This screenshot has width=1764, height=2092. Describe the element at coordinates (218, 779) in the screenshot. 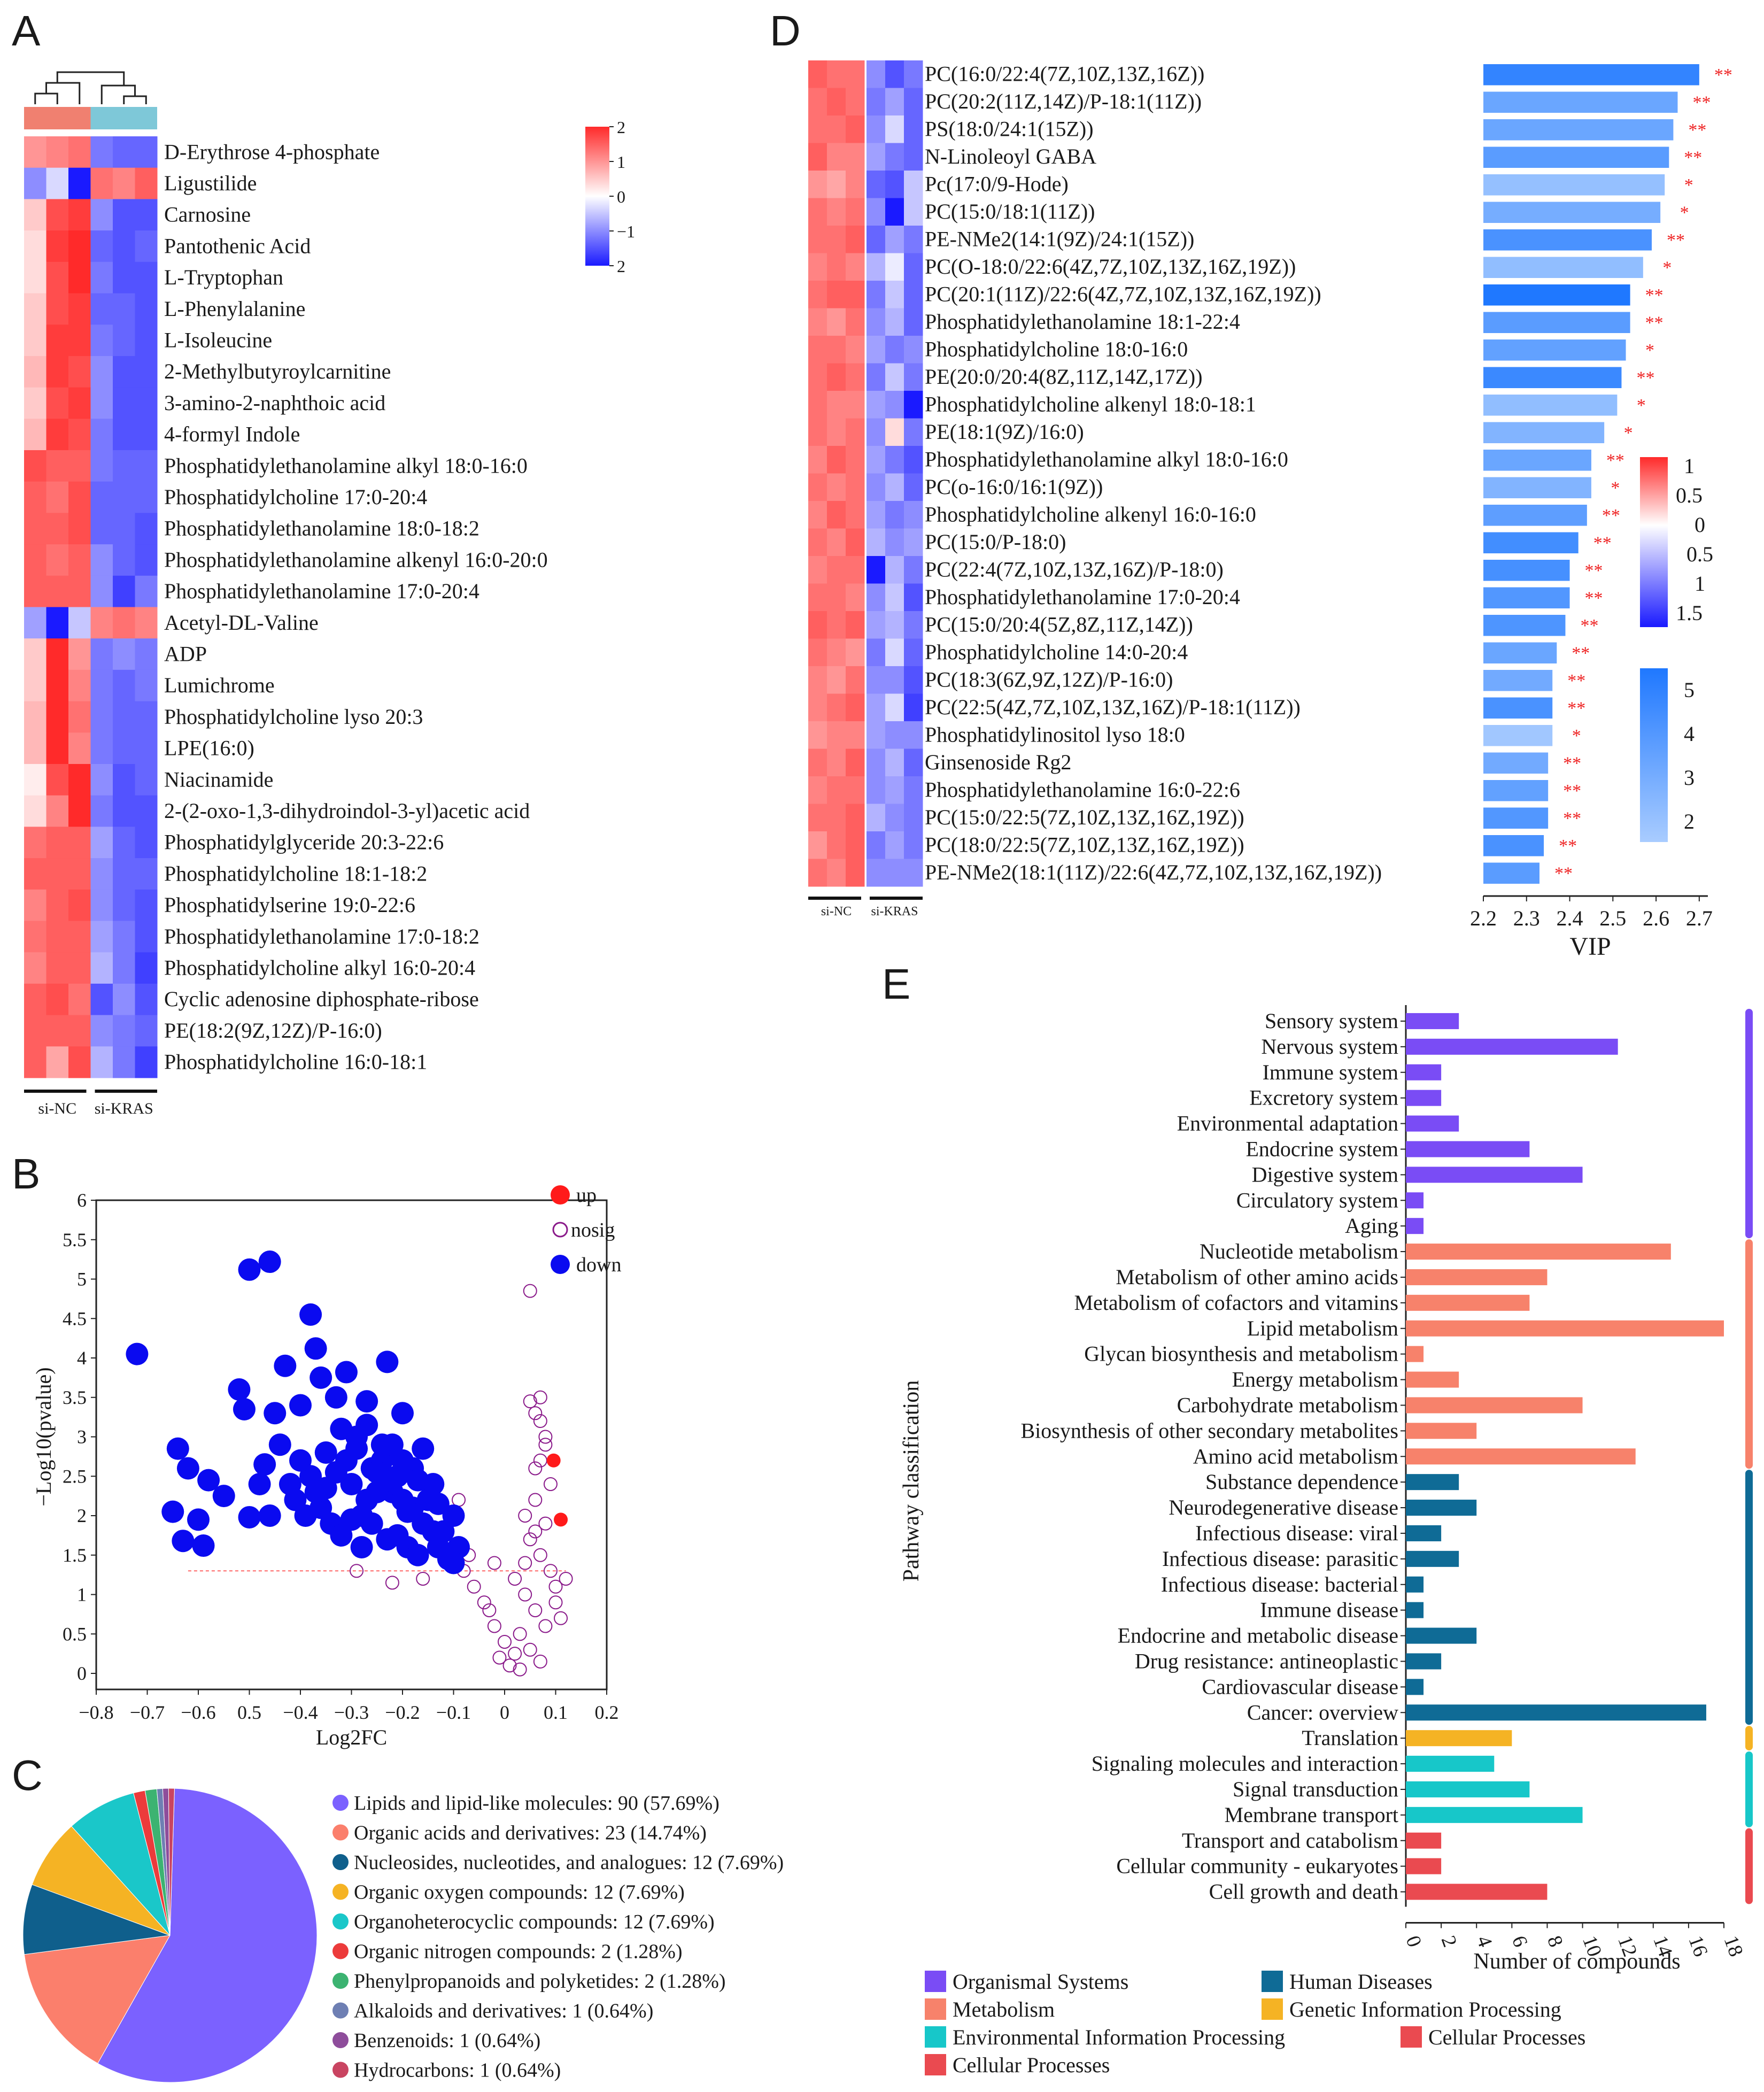

I see `row-label: Niacinamide` at that location.